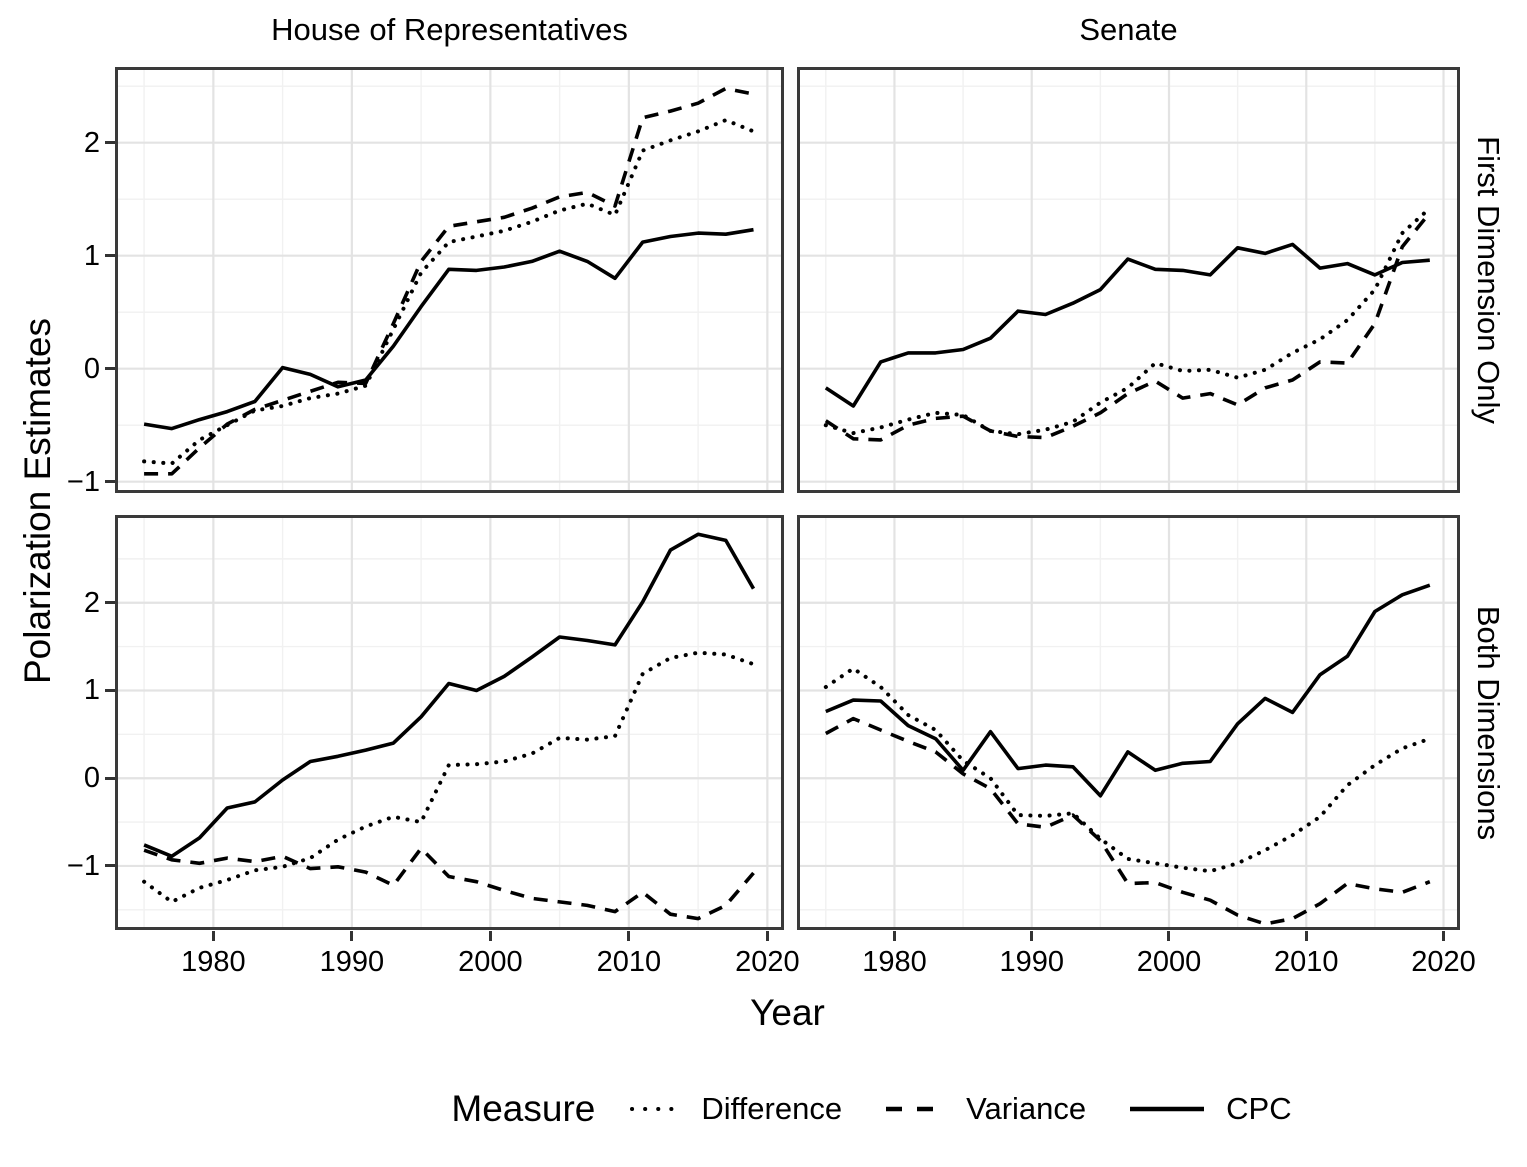 The height and width of the screenshot is (1167, 1527). Describe the element at coordinates (1210, 1109) in the screenshot. I see `legend-item-cpc: CPC` at that location.